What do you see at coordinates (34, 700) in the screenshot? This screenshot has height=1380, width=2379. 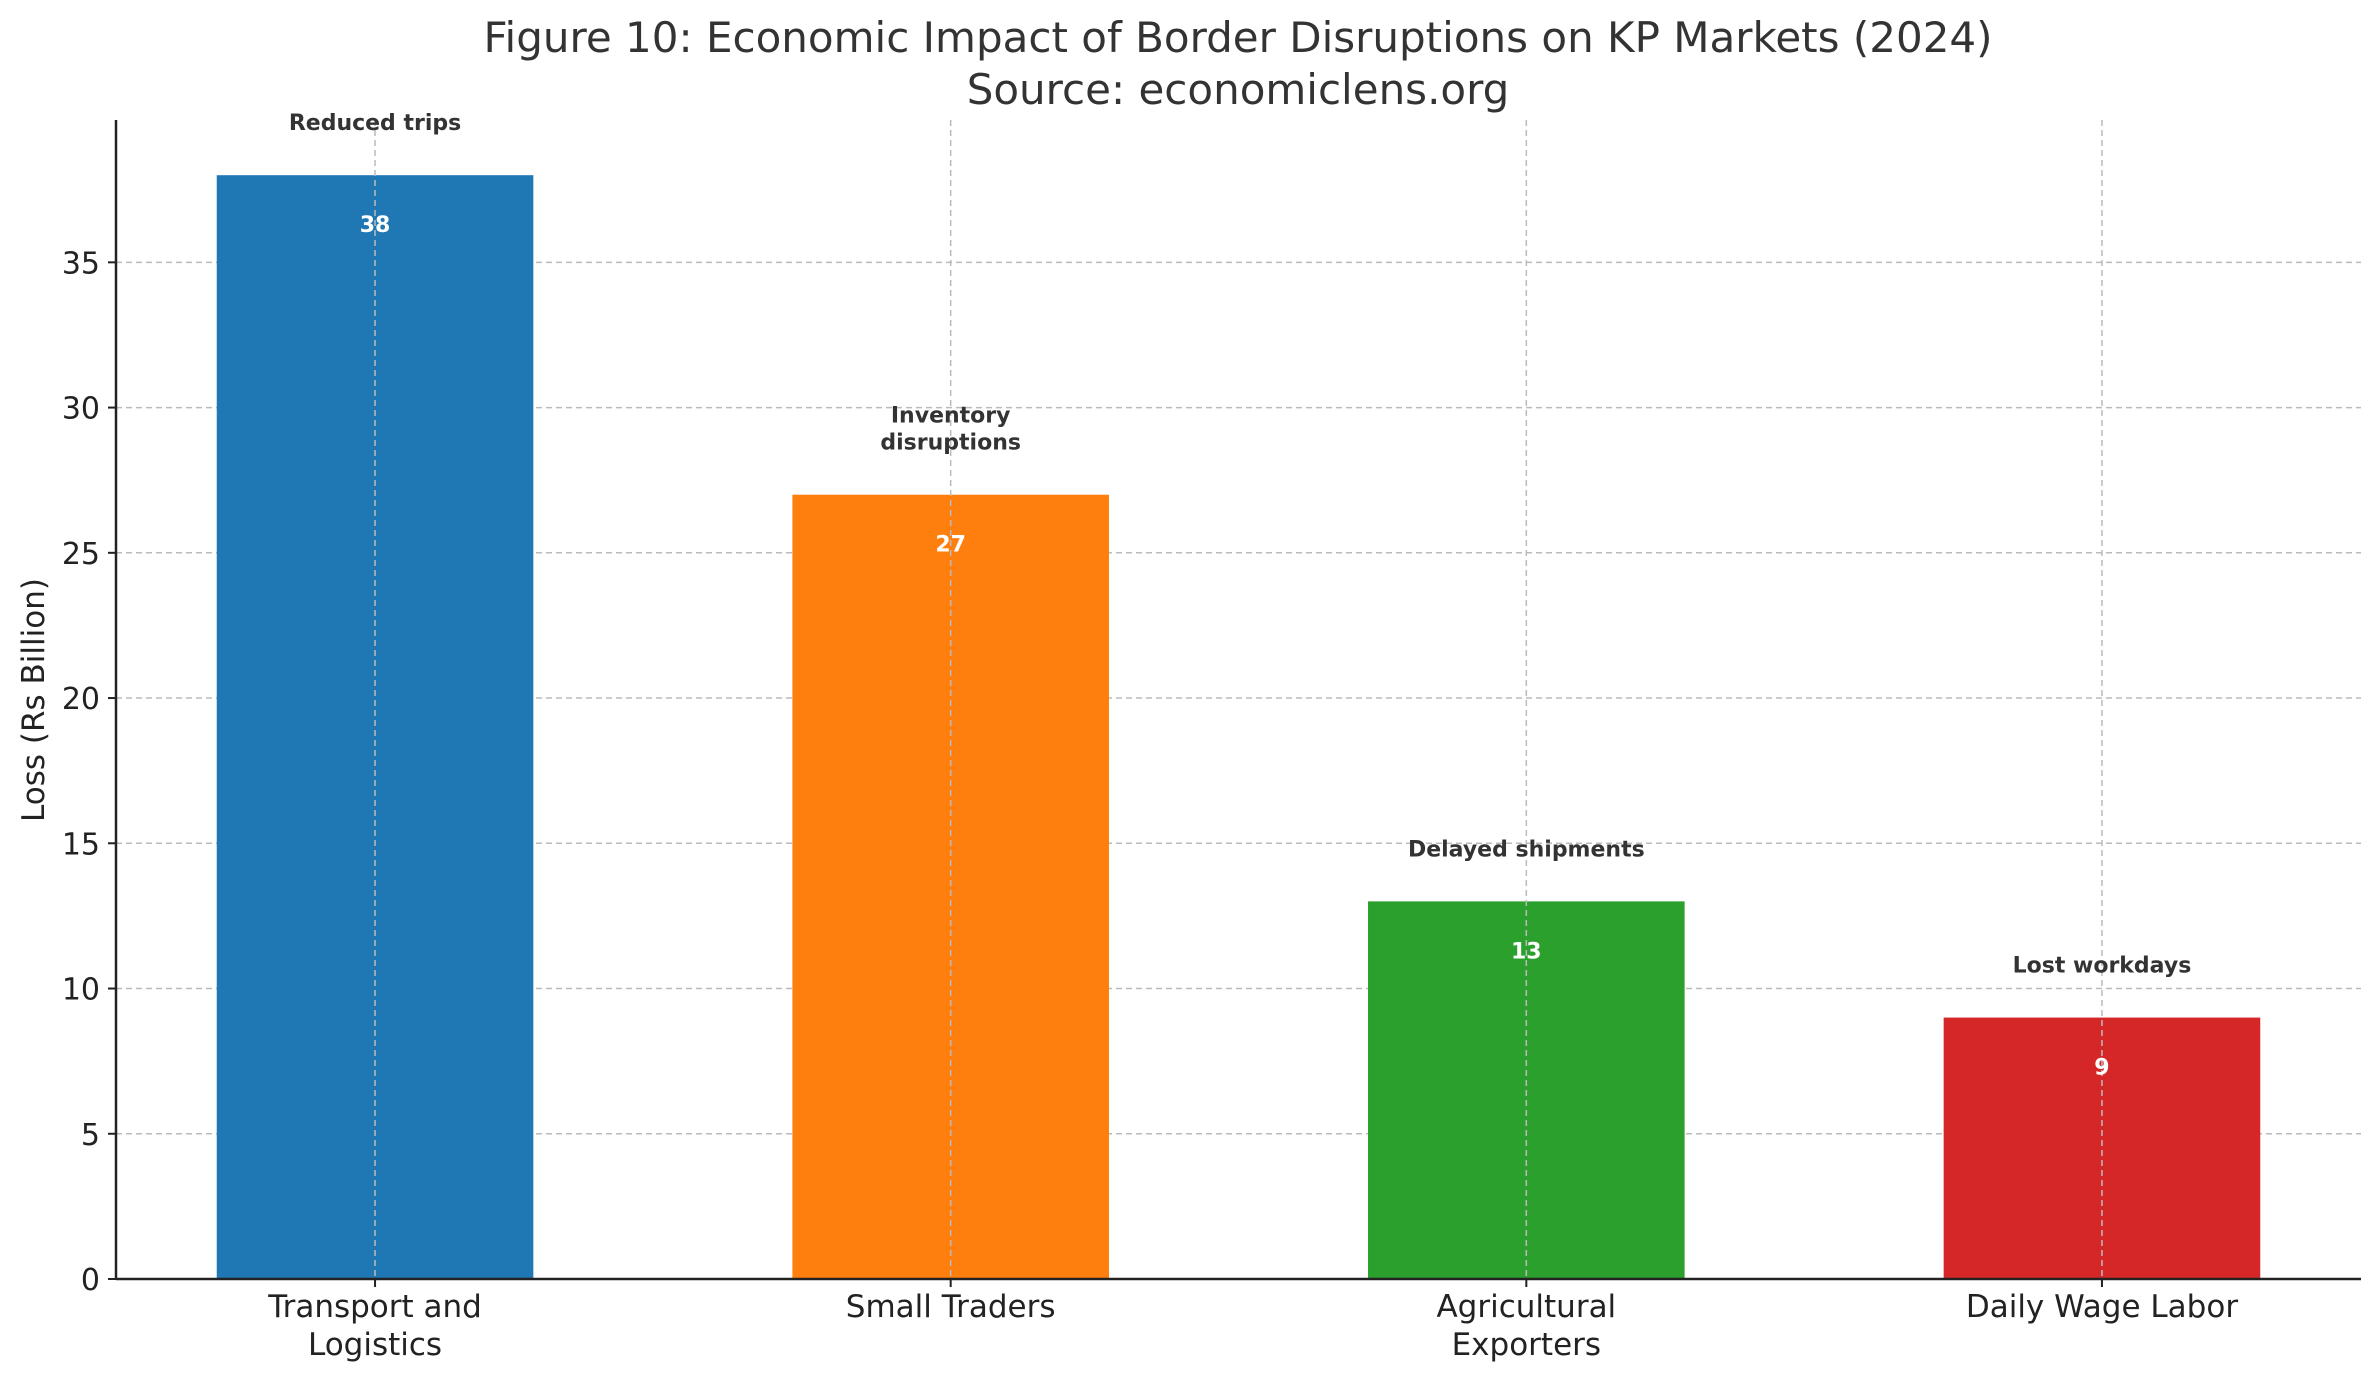 I see `y-axis-label: Loss (Rs Billion)` at bounding box center [34, 700].